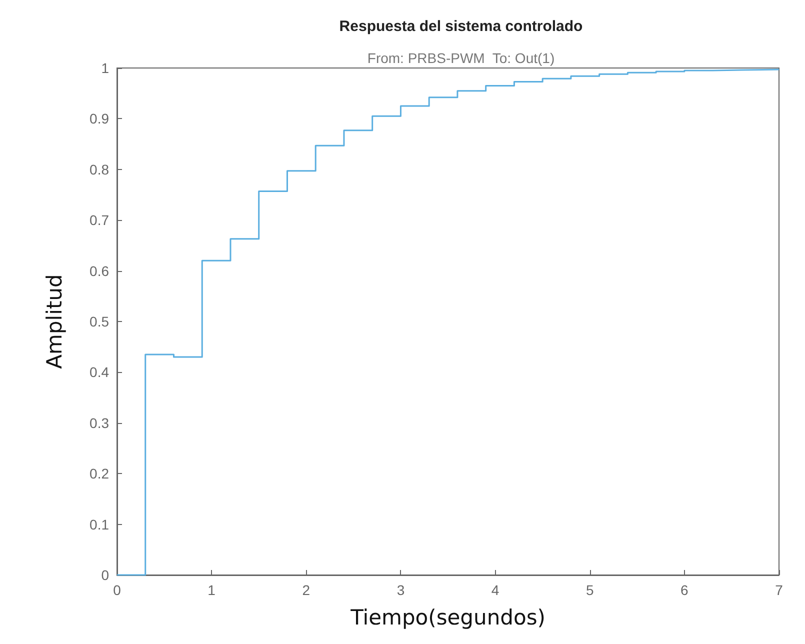  What do you see at coordinates (100, 322) in the screenshot?
I see `y-tick-label: 0.5` at bounding box center [100, 322].